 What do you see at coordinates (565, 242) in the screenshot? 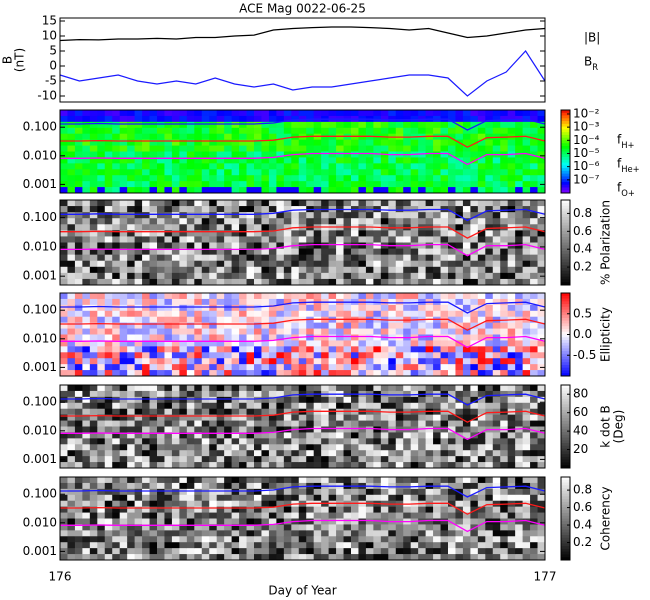
I see `colorbar-frame` at bounding box center [565, 242].